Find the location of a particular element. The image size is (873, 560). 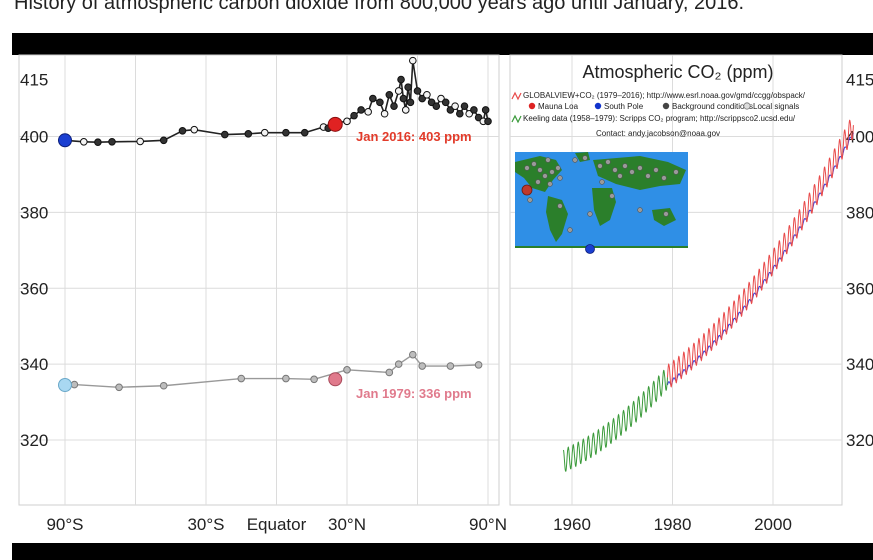

legend-marker-label-2: Background conditions is located at coordinates (712, 106).